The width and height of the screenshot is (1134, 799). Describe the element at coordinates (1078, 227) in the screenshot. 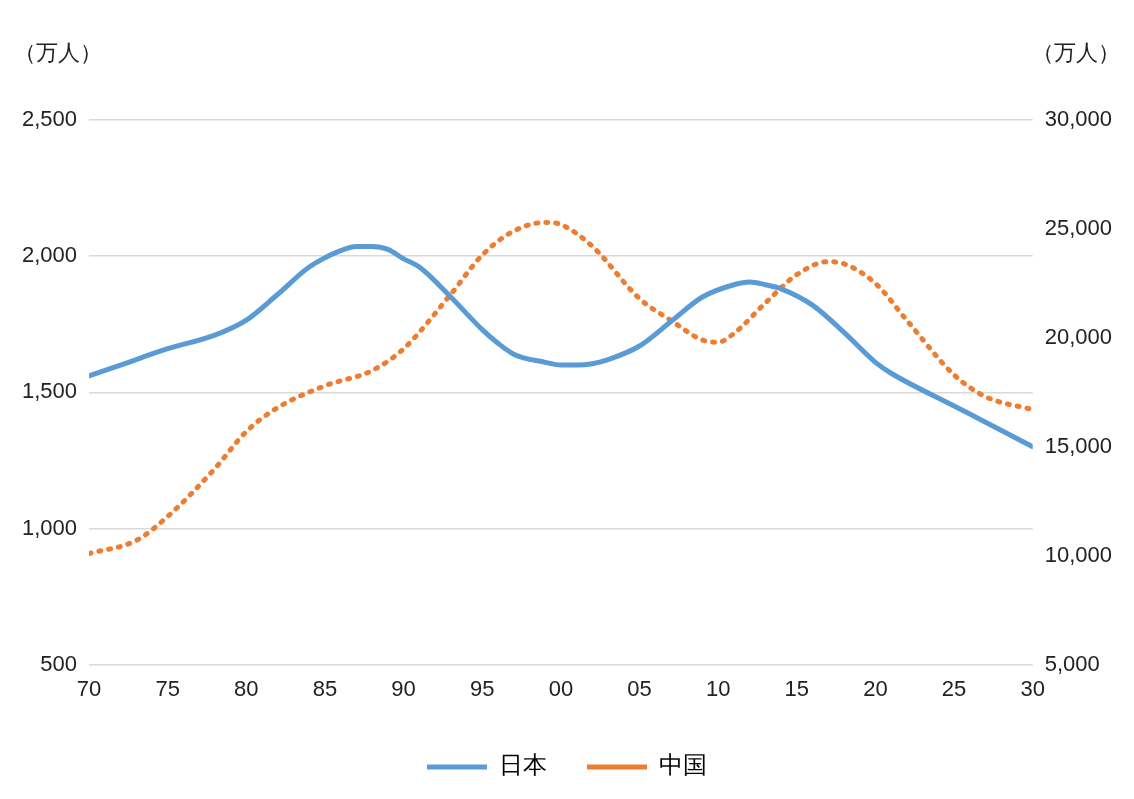

I see `y2-tick-label: 25,000` at that location.